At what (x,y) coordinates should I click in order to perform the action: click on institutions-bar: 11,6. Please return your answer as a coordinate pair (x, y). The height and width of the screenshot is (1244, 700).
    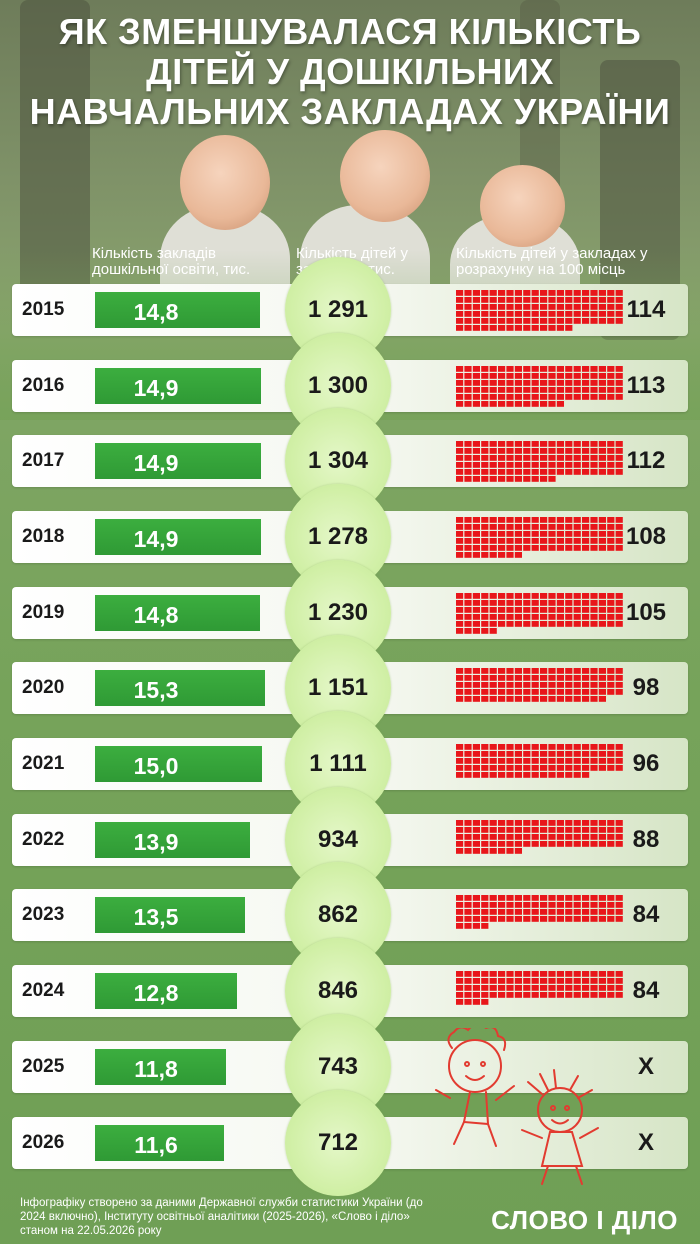
    Looking at the image, I should click on (159, 1143).